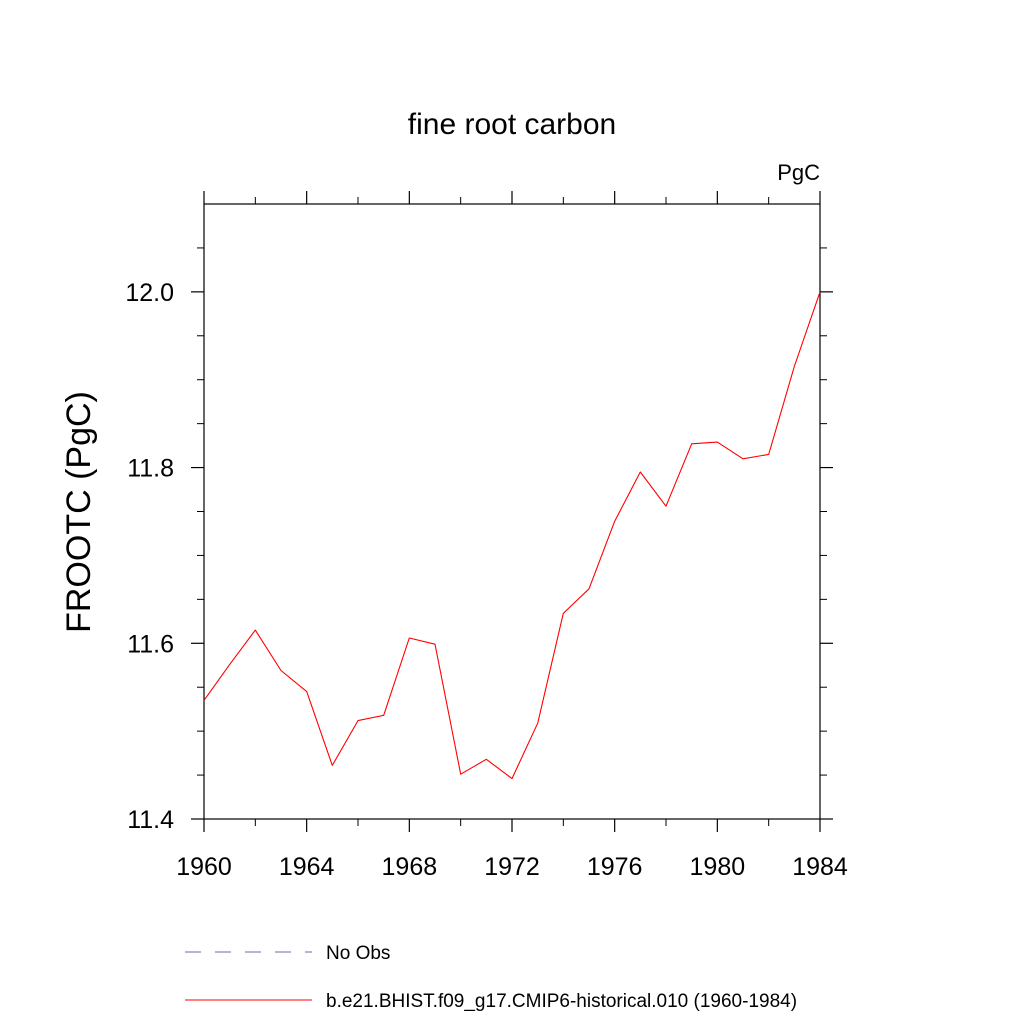 Image resolution: width=1024 pixels, height=1024 pixels. I want to click on legend-label-0: No Obs, so click(358, 953).